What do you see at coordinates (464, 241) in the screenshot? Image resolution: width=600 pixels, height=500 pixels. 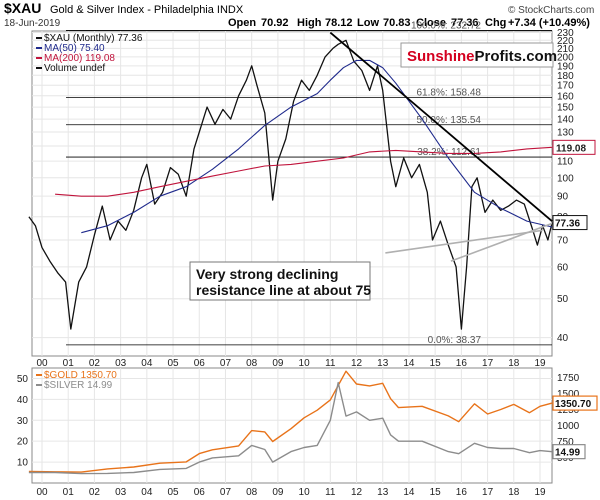 I see `annotation-pointer-line` at bounding box center [464, 241].